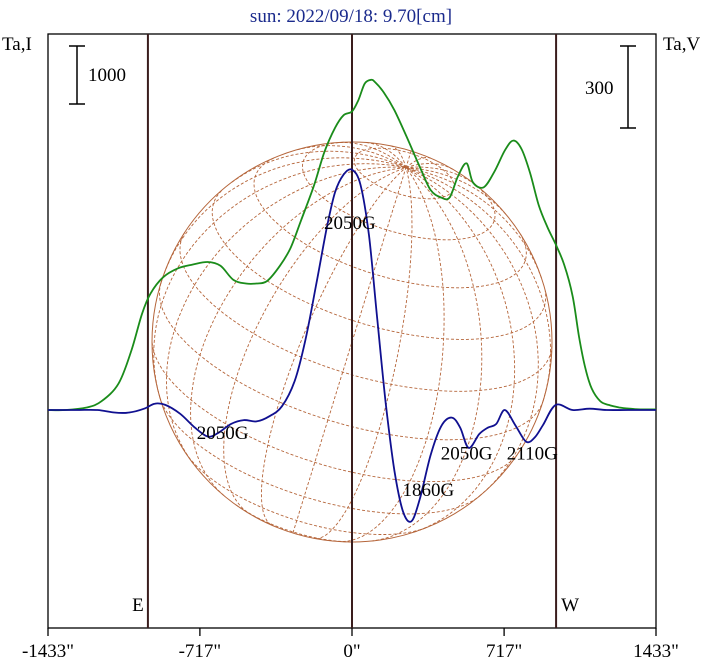 The height and width of the screenshot is (662, 708). What do you see at coordinates (138, 605) in the screenshot?
I see `limb-marker-label: E` at bounding box center [138, 605].